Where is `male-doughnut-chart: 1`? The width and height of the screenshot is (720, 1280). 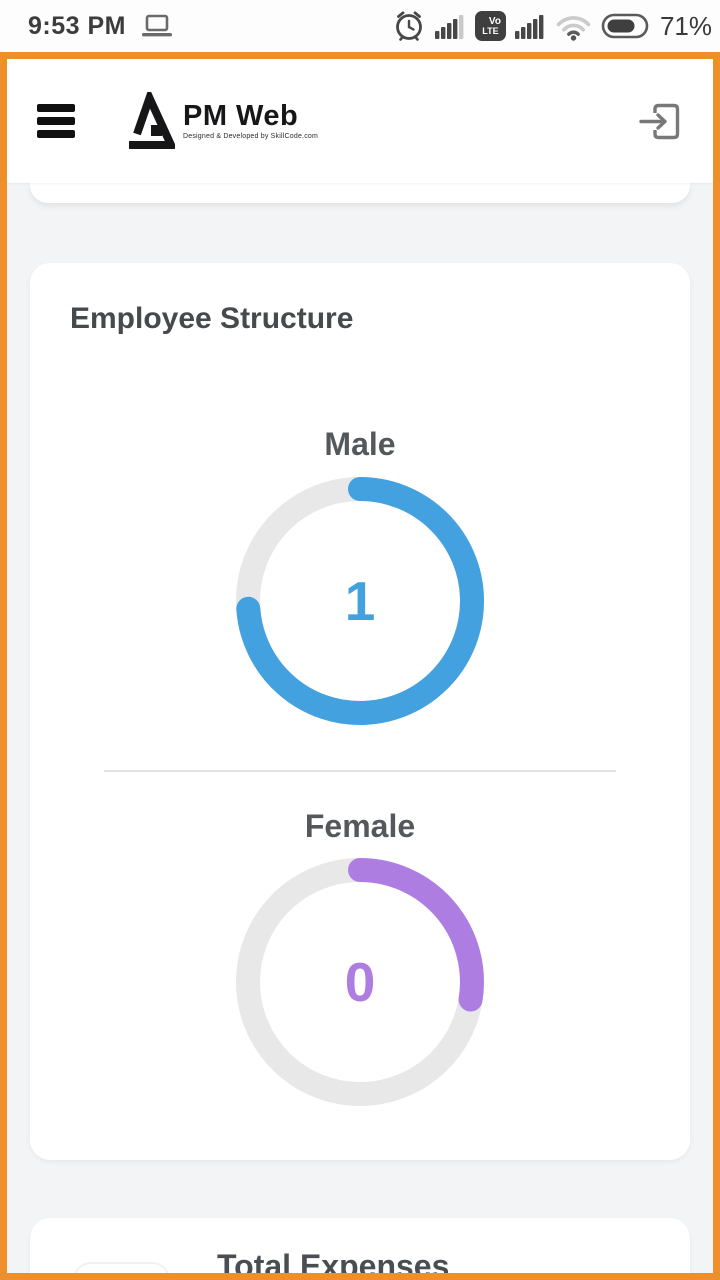
male-doughnut-chart: 1 is located at coordinates (360, 601).